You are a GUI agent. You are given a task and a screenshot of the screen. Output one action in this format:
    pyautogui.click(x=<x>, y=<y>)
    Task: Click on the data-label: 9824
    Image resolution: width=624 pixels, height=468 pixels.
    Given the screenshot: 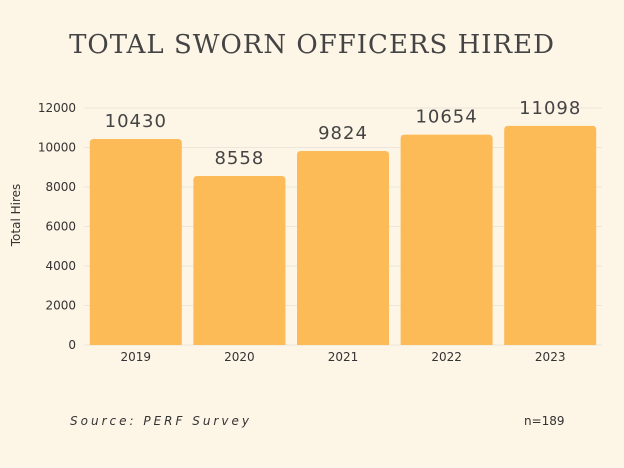 What is the action you would take?
    pyautogui.click(x=343, y=133)
    